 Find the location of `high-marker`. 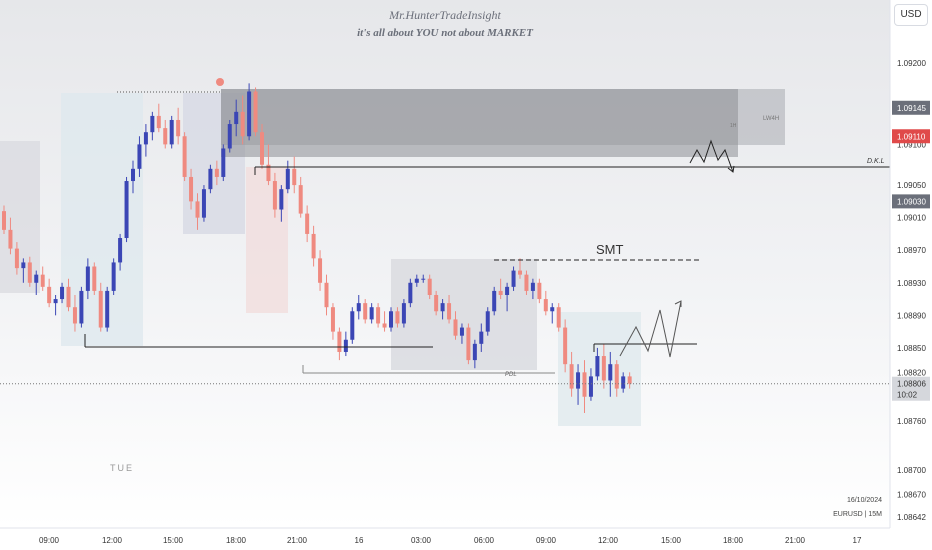

high-marker is located at coordinates (220, 82).